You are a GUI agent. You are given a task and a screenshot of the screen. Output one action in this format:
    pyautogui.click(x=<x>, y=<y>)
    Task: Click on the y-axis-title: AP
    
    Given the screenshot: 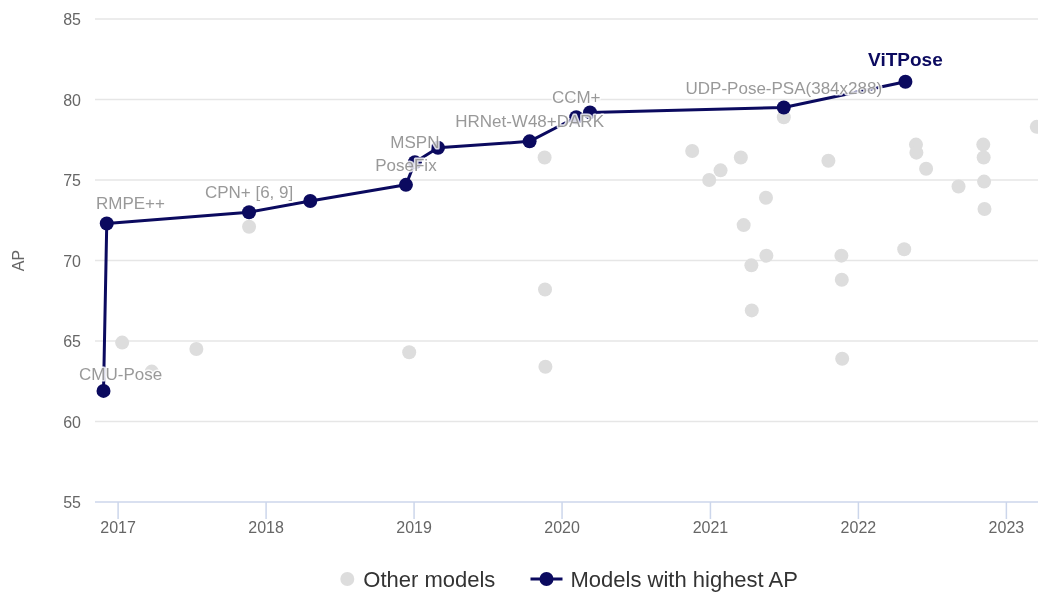 What is the action you would take?
    pyautogui.click(x=18, y=260)
    